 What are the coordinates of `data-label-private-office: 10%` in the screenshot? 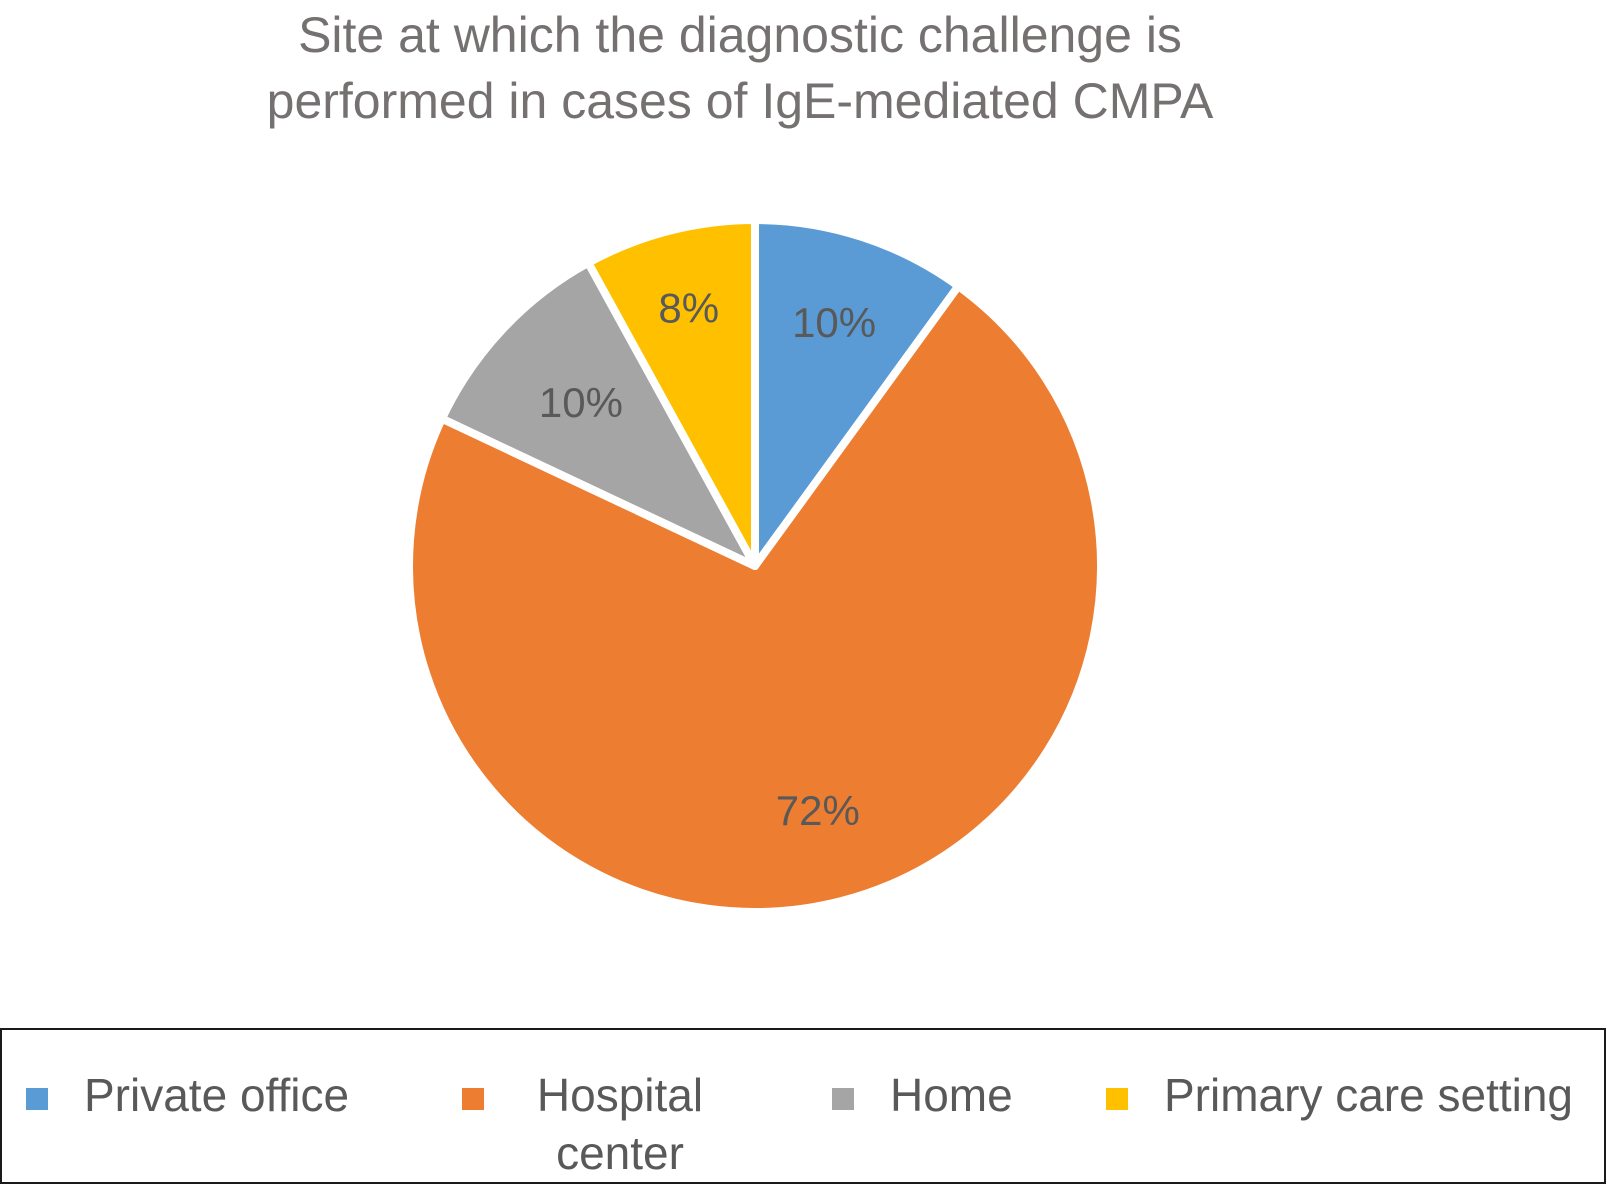 It's located at (834, 322).